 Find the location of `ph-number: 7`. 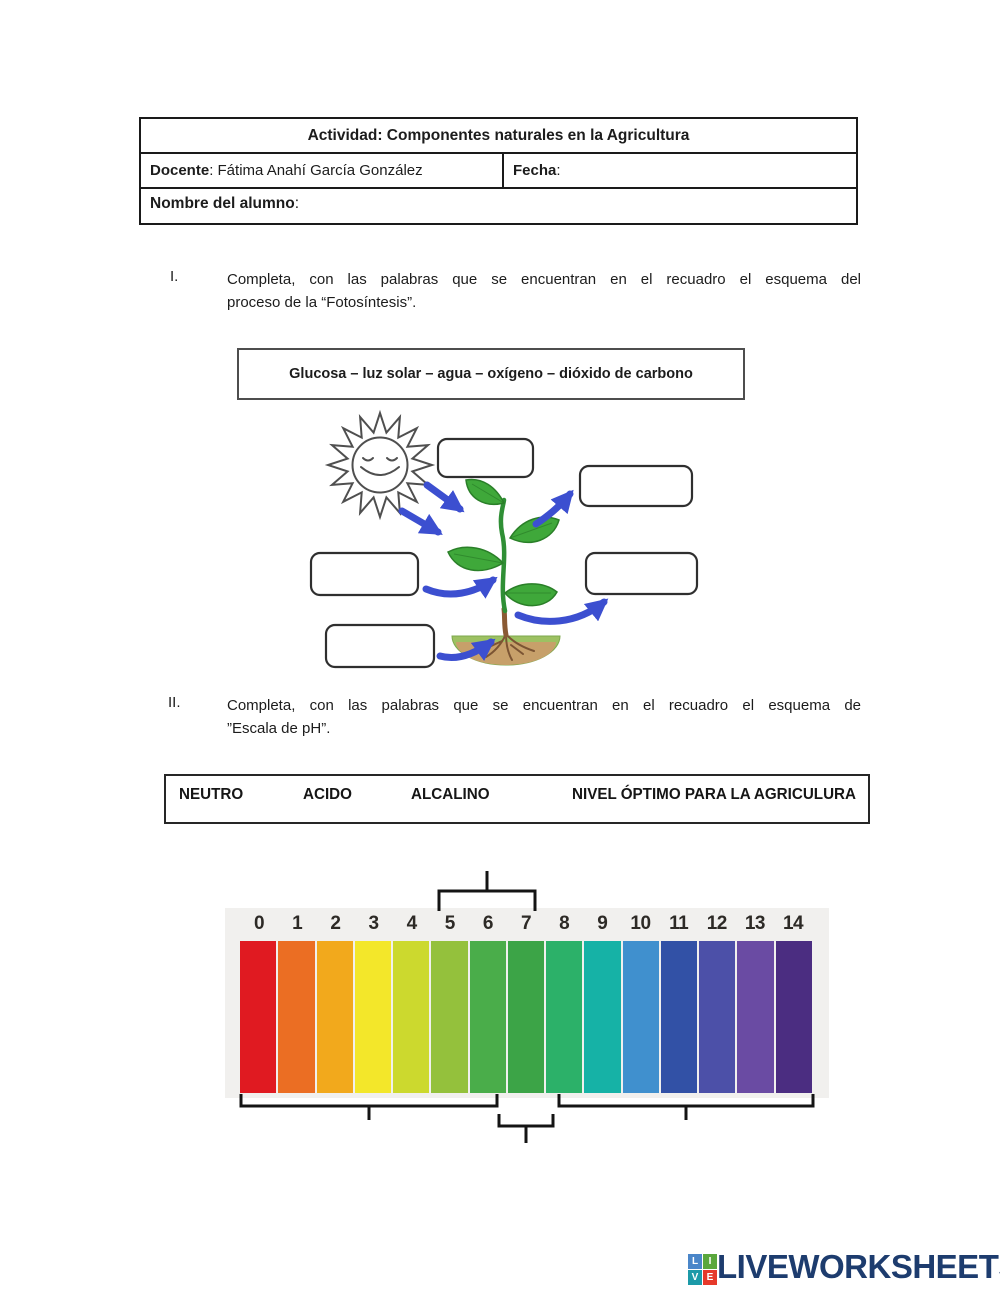

ph-number: 7 is located at coordinates (526, 923).